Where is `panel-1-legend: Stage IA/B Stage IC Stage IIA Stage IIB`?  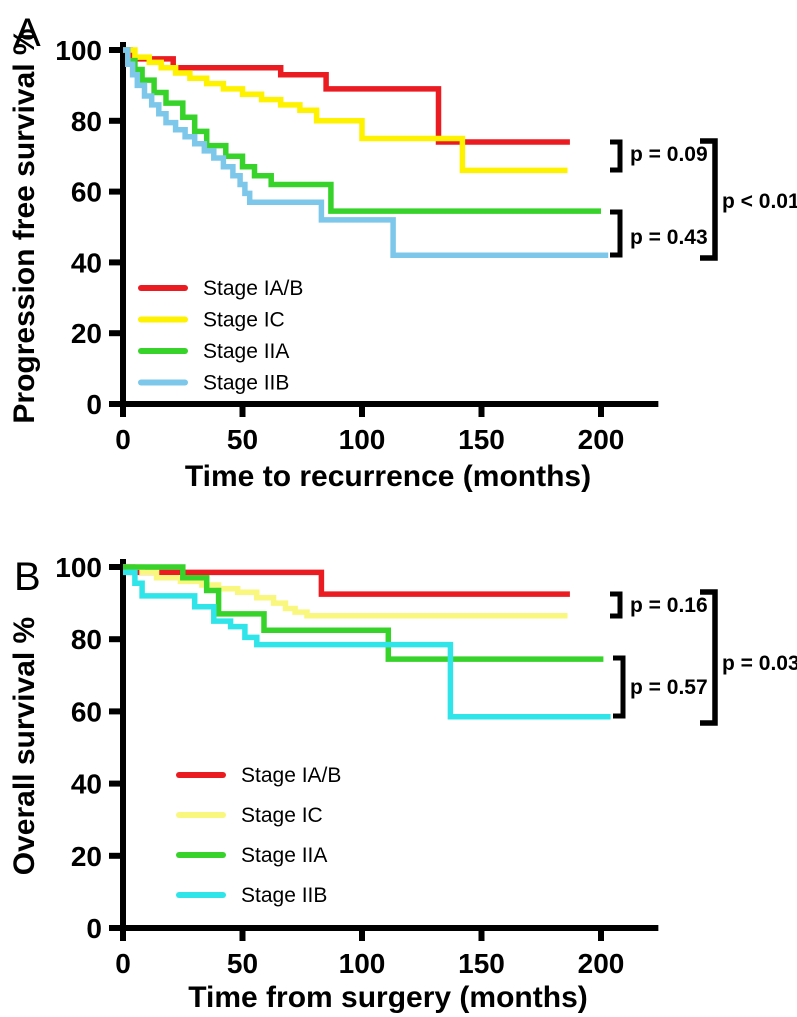
panel-1-legend: Stage IA/B Stage IC Stage IIA Stage IIB is located at coordinates (258, 835).